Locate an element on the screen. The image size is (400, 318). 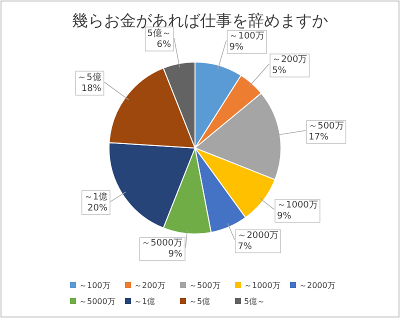
legend-label: ～2000万 is located at coordinates (317, 285).